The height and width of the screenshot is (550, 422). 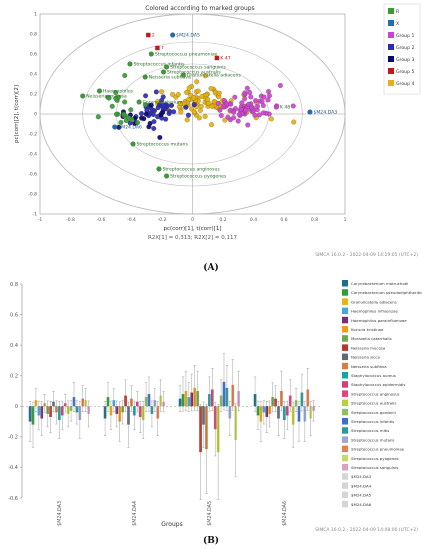 I want to click on legend-label: Group 3, so click(x=405, y=60).